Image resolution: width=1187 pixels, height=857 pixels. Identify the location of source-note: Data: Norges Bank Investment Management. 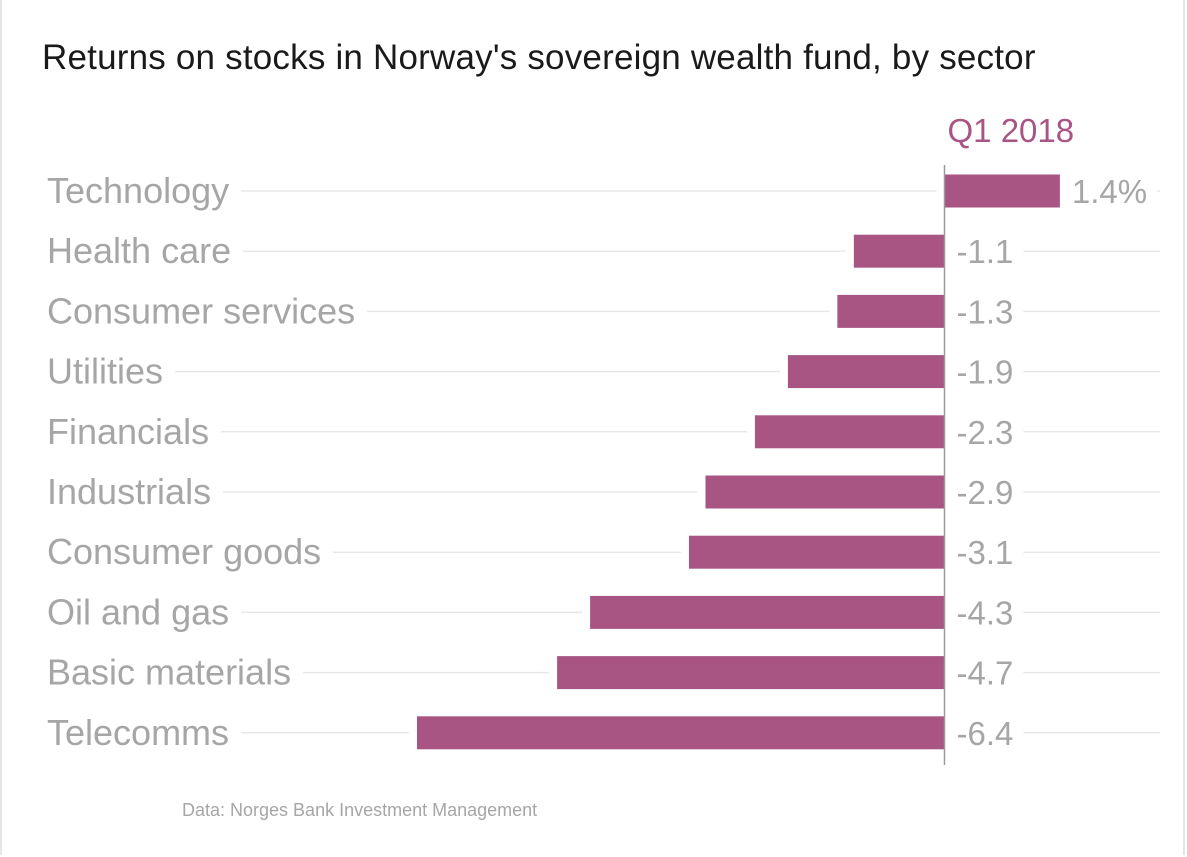
(360, 810).